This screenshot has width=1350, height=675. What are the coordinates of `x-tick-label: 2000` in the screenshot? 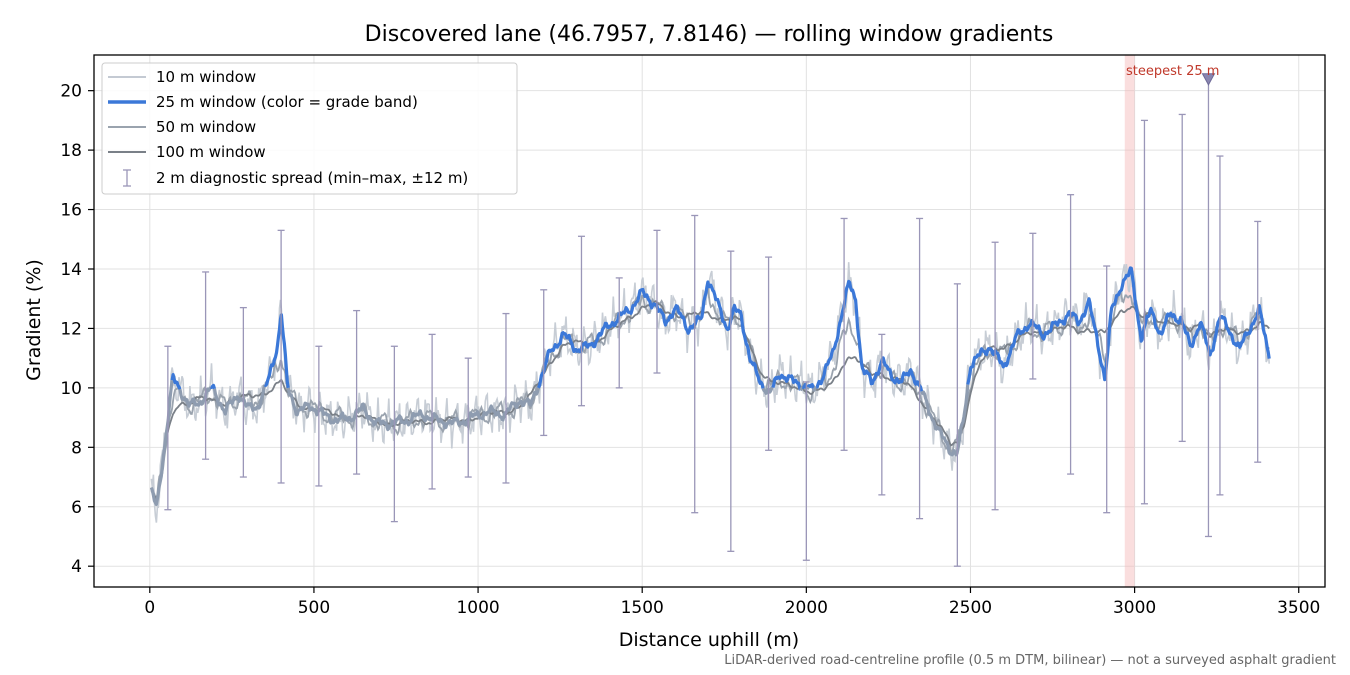 It's located at (806, 608).